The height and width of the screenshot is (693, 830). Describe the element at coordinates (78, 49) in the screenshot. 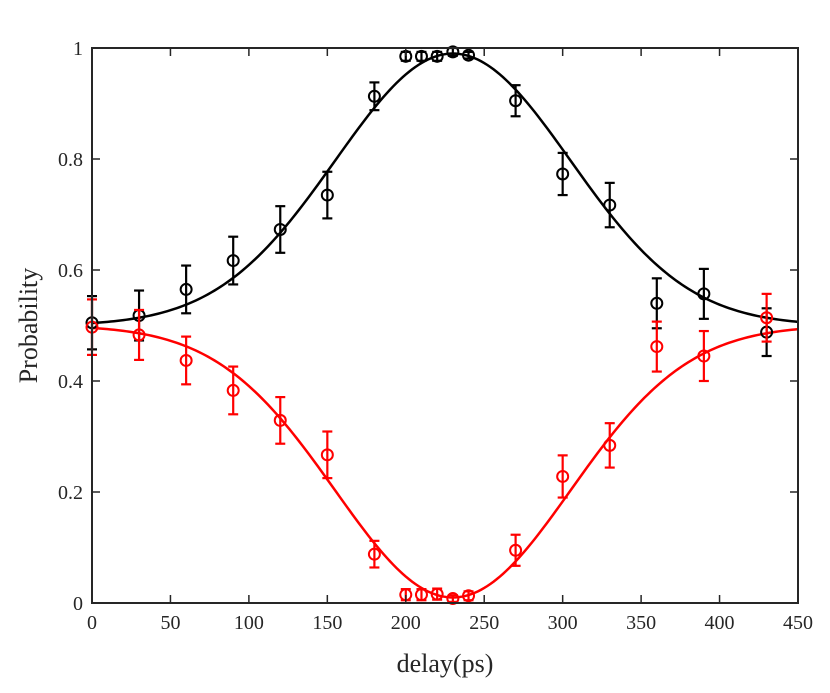

I see `y-tick-label: 1` at that location.